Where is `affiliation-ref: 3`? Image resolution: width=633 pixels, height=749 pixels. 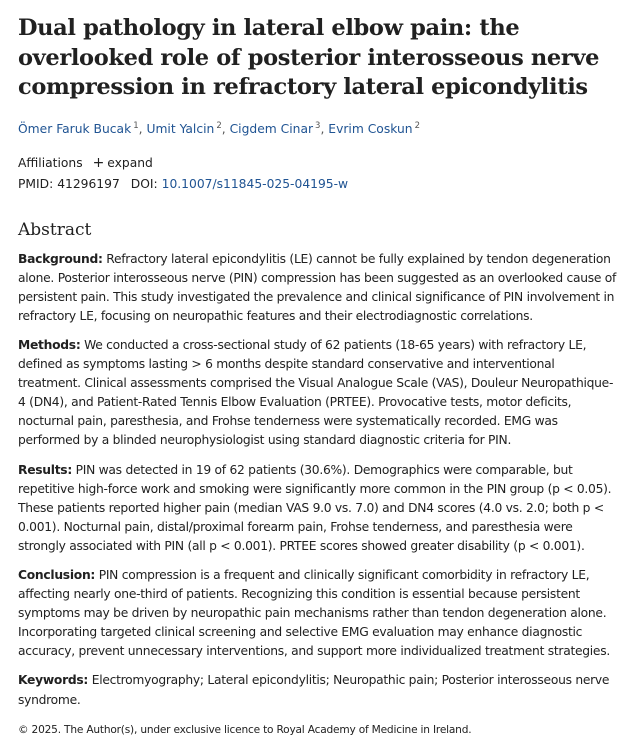
affiliation-ref: 3 is located at coordinates (318, 125).